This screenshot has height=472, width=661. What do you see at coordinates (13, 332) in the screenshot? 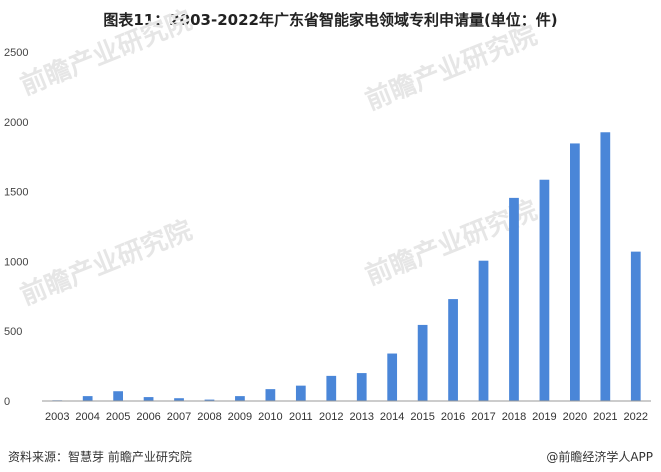
I see `y-tick-label: 500` at bounding box center [13, 332].